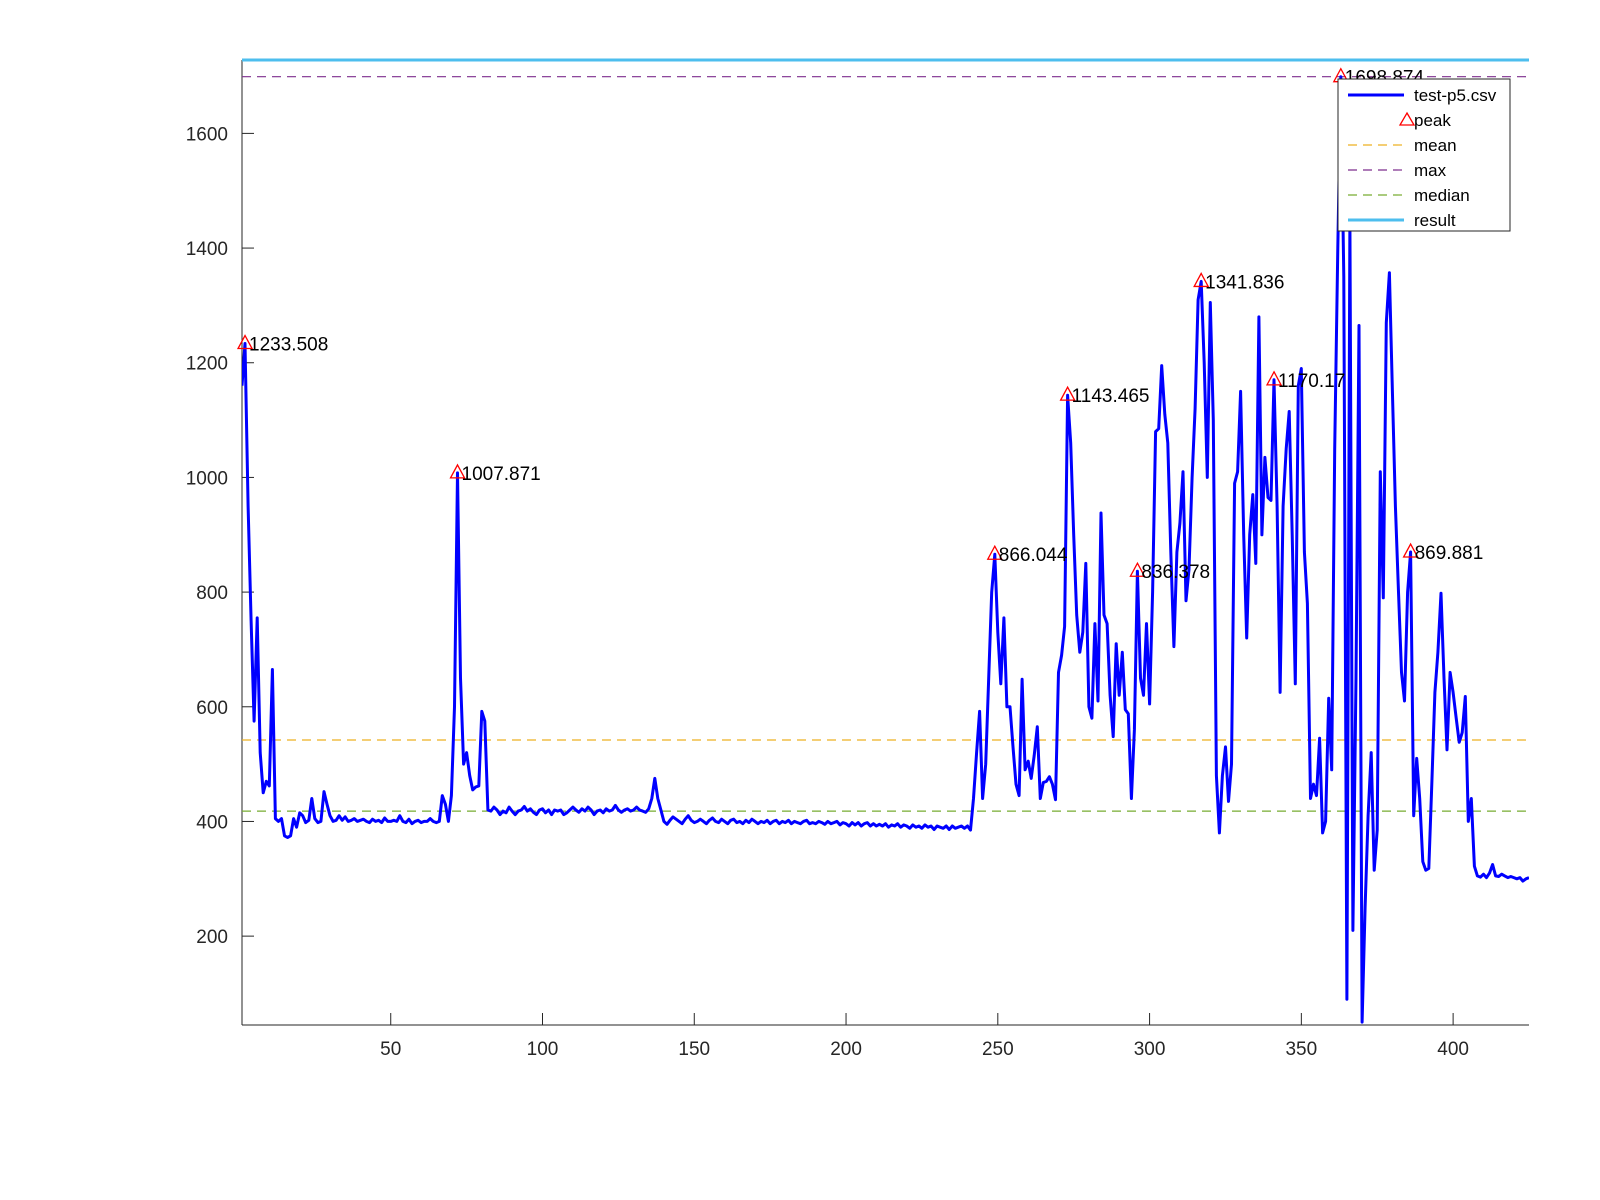 Image resolution: width=1600 pixels, height=1200 pixels. I want to click on legend-marker-peak, so click(1407, 118).